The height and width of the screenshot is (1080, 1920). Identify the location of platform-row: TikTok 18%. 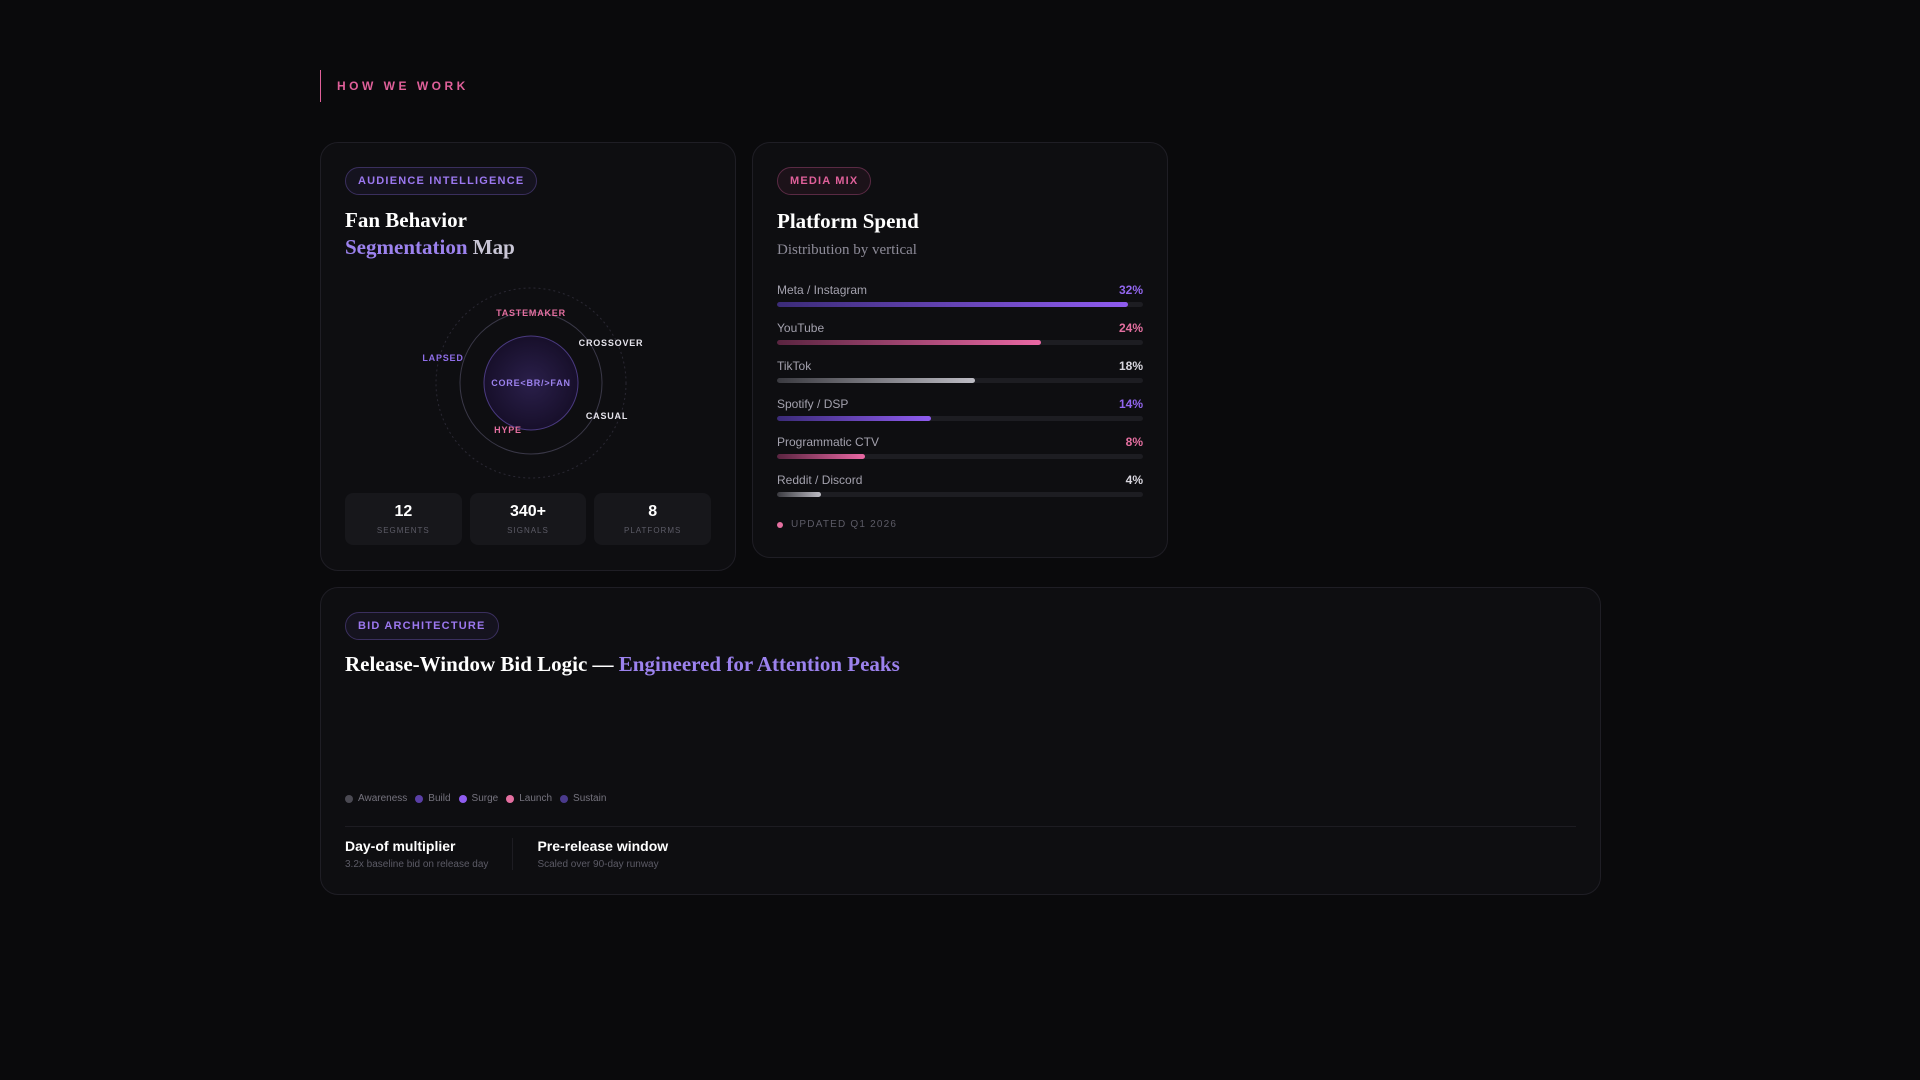
(960, 378).